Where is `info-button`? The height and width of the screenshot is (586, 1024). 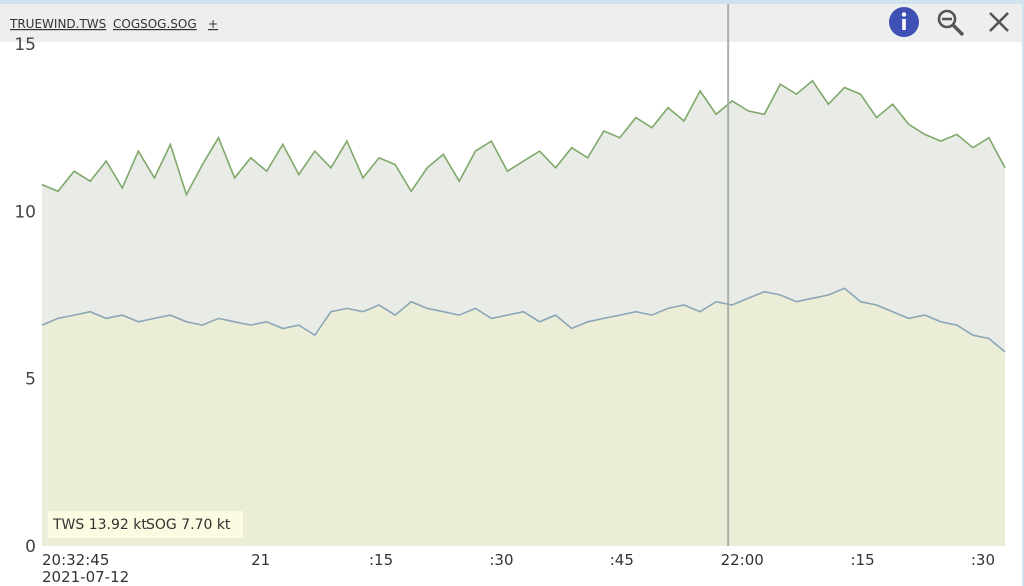 info-button is located at coordinates (904, 22).